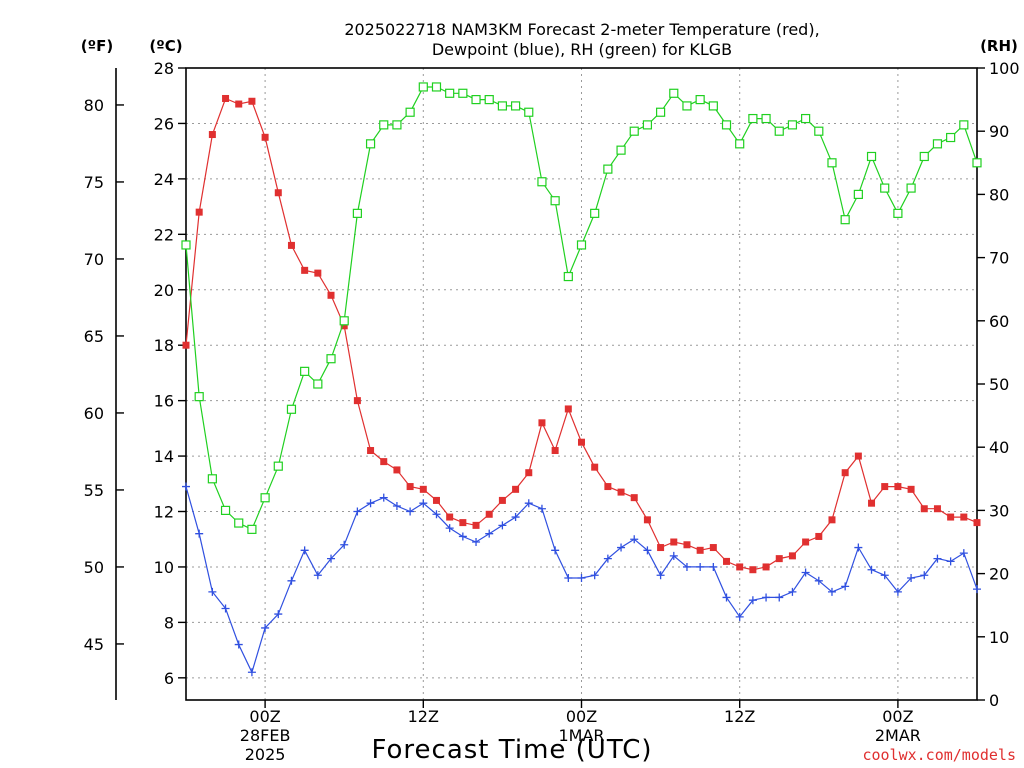 The height and width of the screenshot is (768, 1024). What do you see at coordinates (582, 49) in the screenshot?
I see `chart-title-line2: Dewpoint (blue), RH (green) for KLGB` at bounding box center [582, 49].